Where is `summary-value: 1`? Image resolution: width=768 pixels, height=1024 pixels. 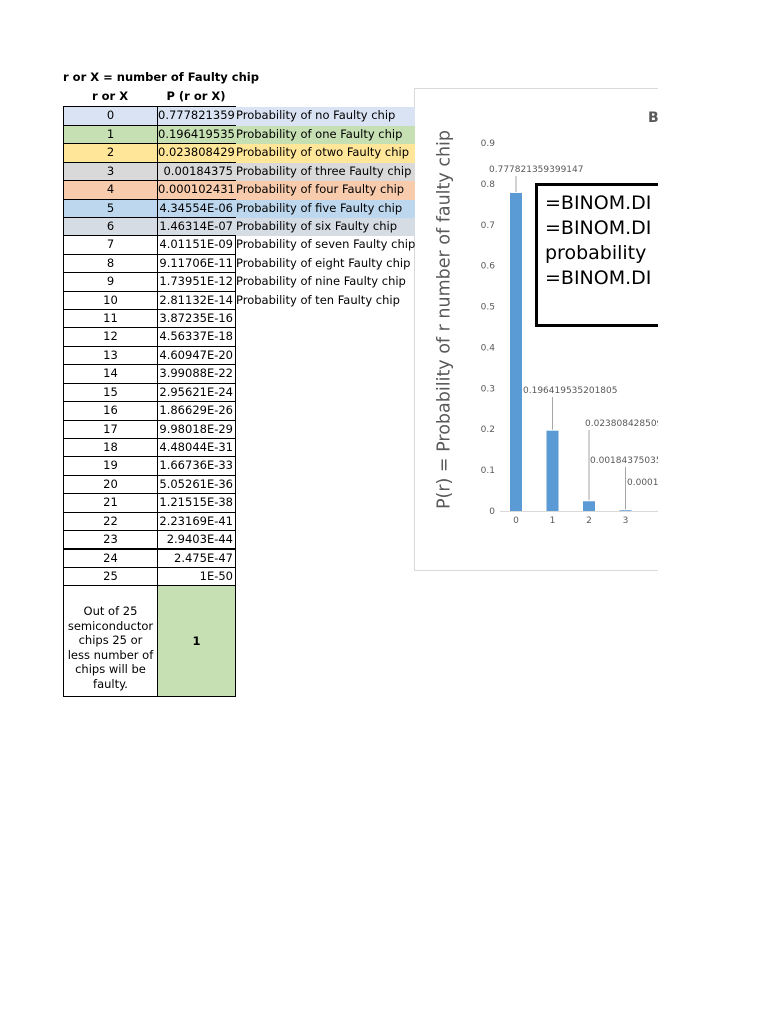 summary-value: 1 is located at coordinates (196, 641).